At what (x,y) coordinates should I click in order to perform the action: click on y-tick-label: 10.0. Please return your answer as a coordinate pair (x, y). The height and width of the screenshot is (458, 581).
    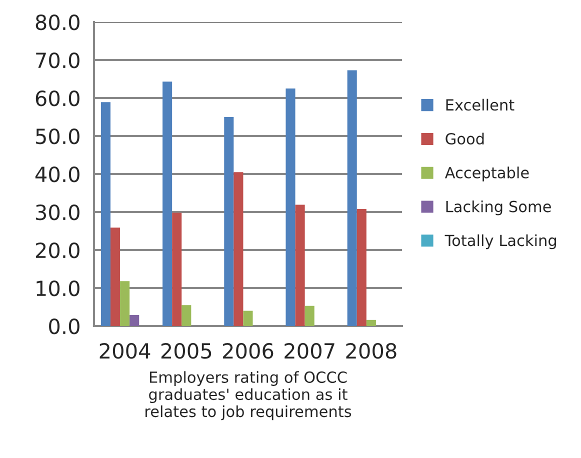
    Looking at the image, I should click on (58, 288).